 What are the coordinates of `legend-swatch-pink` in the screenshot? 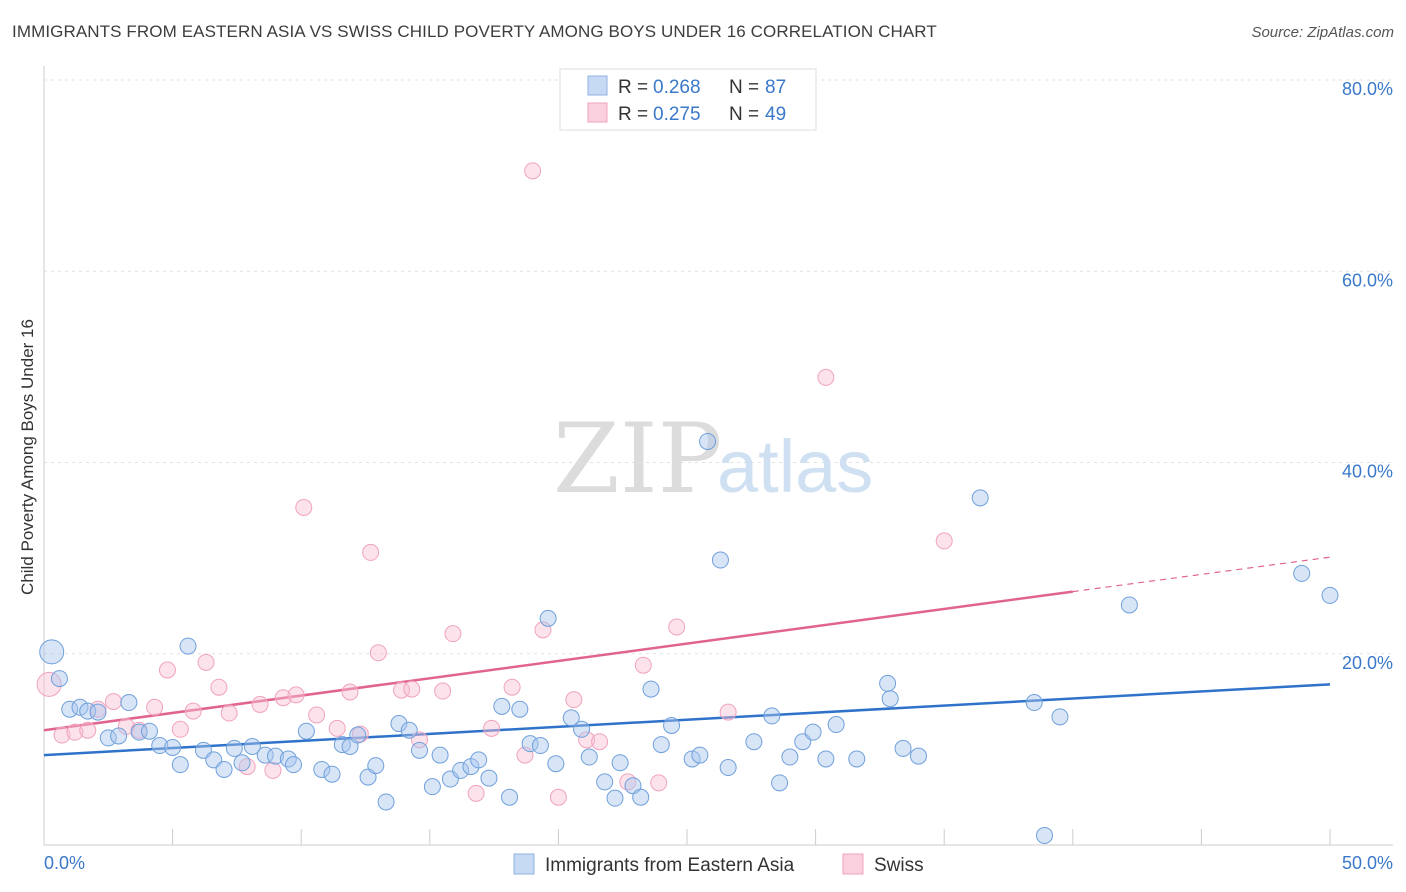 It's located at (597, 112).